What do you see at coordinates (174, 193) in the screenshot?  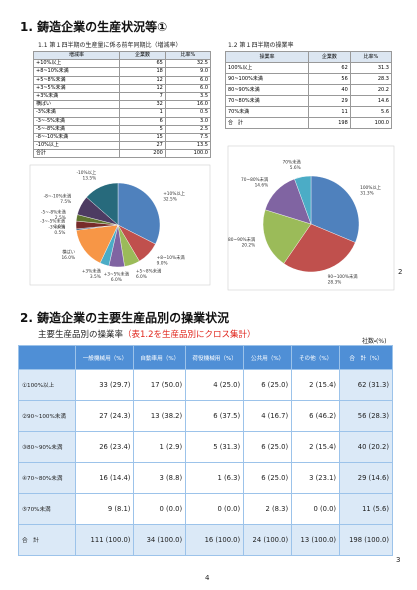 I see `pie-label: +10%以上` at bounding box center [174, 193].